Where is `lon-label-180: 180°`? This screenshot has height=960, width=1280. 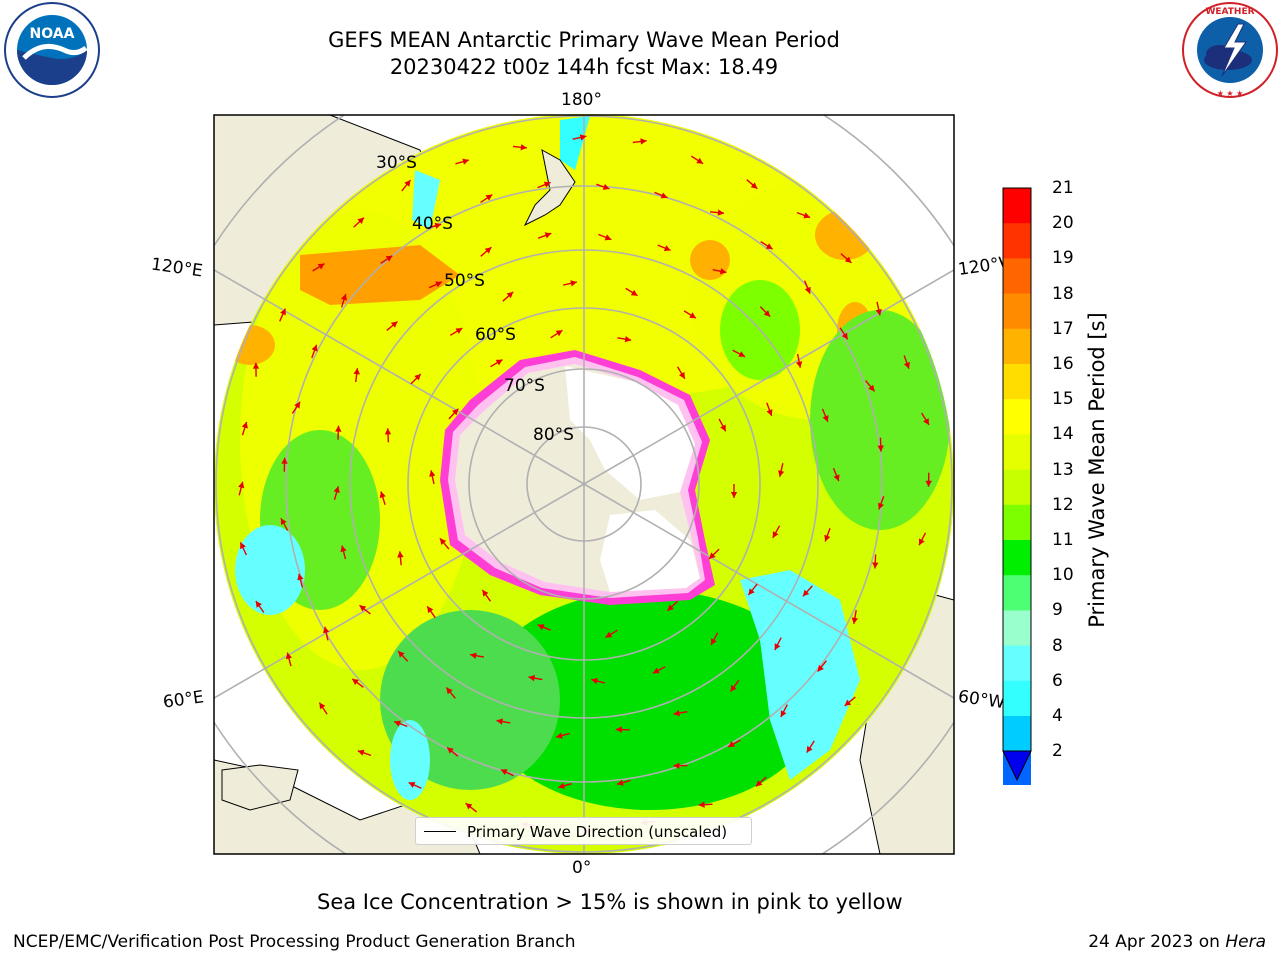 lon-label-180: 180° is located at coordinates (581, 100).